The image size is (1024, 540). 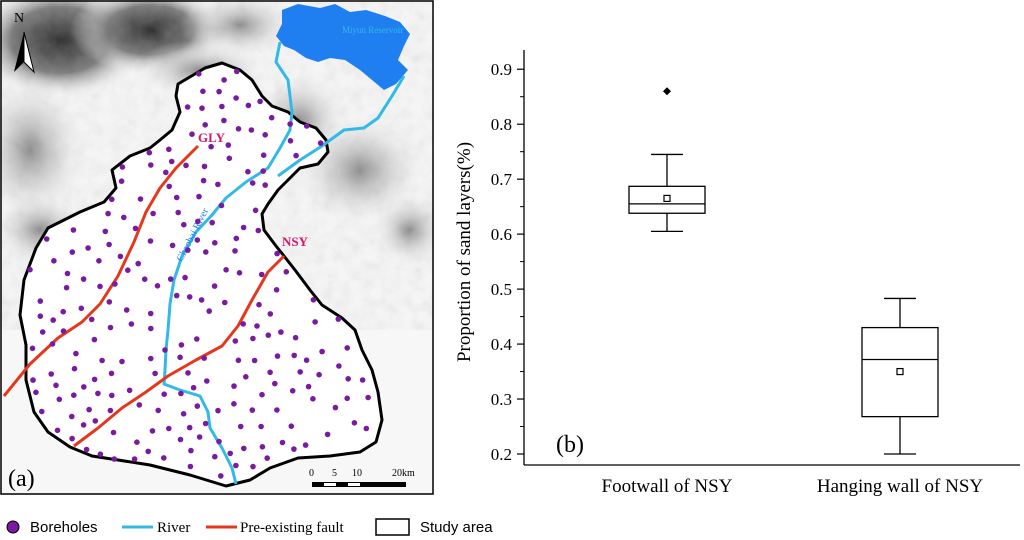 What do you see at coordinates (173, 528) in the screenshot?
I see `legend-river-label: River` at bounding box center [173, 528].